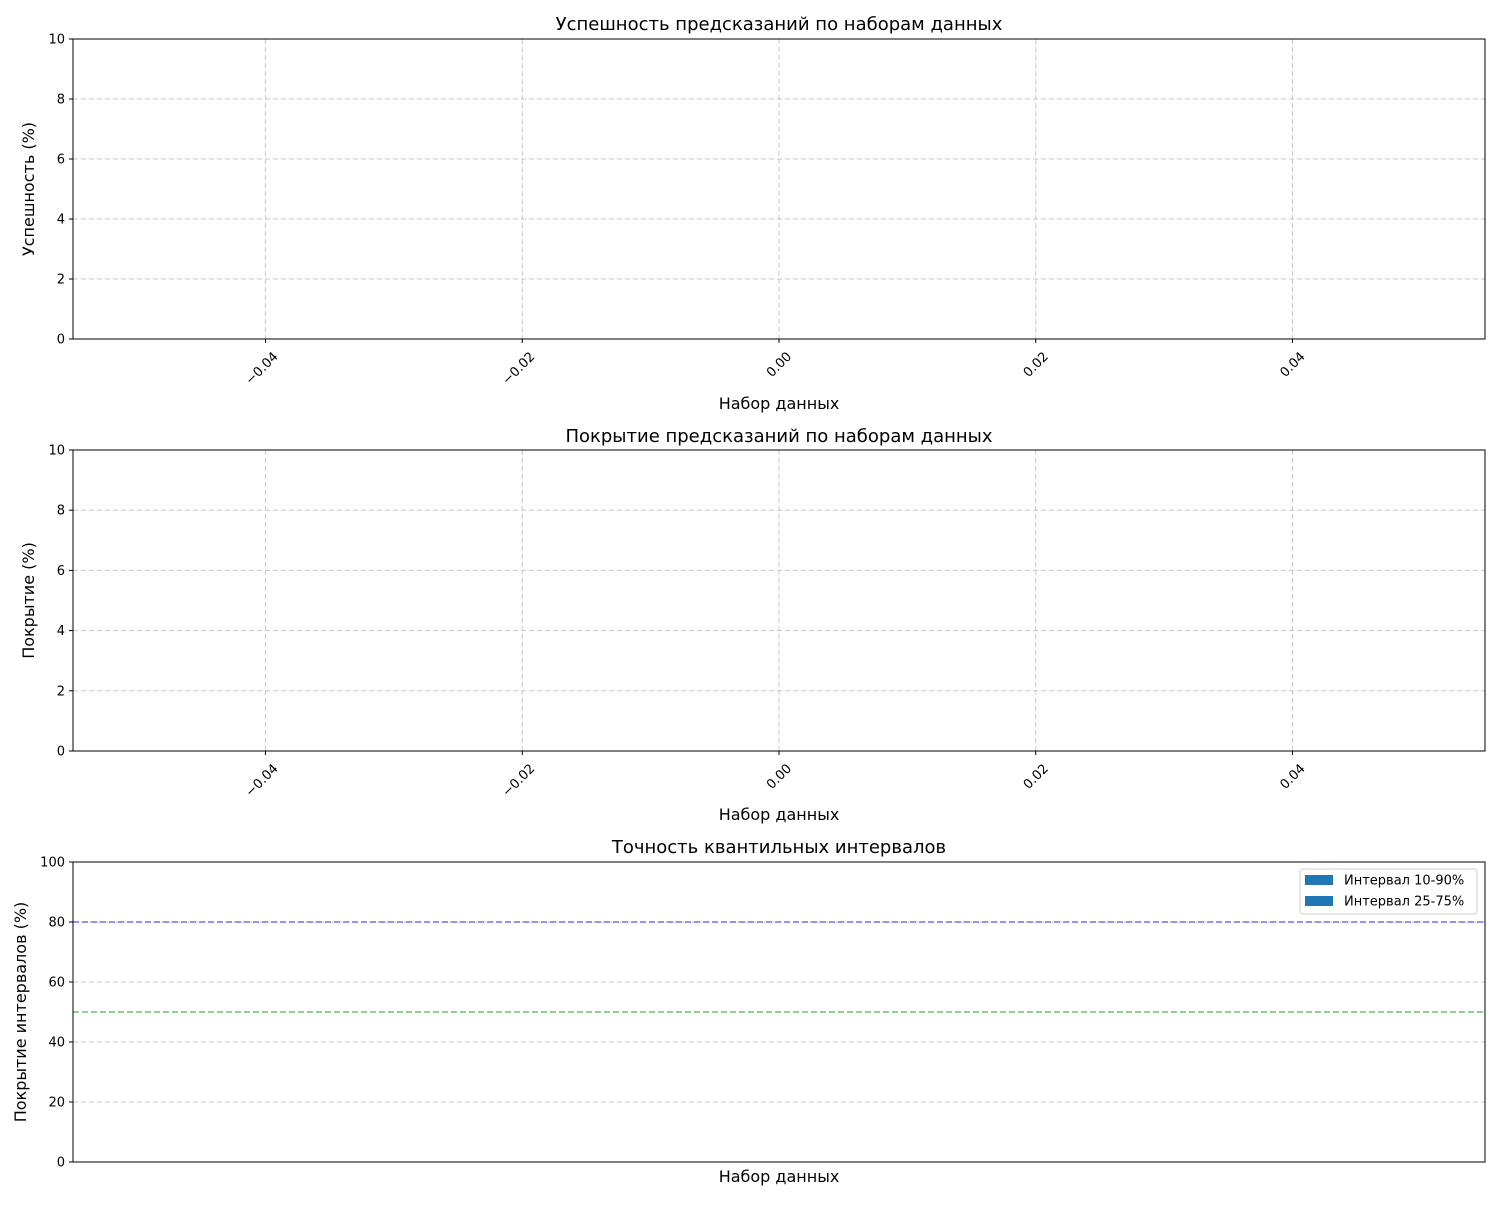 The width and height of the screenshot is (1500, 1205). I want to click on legend: Интервал 10-90% Интервал 25-75%, so click(1388, 891).